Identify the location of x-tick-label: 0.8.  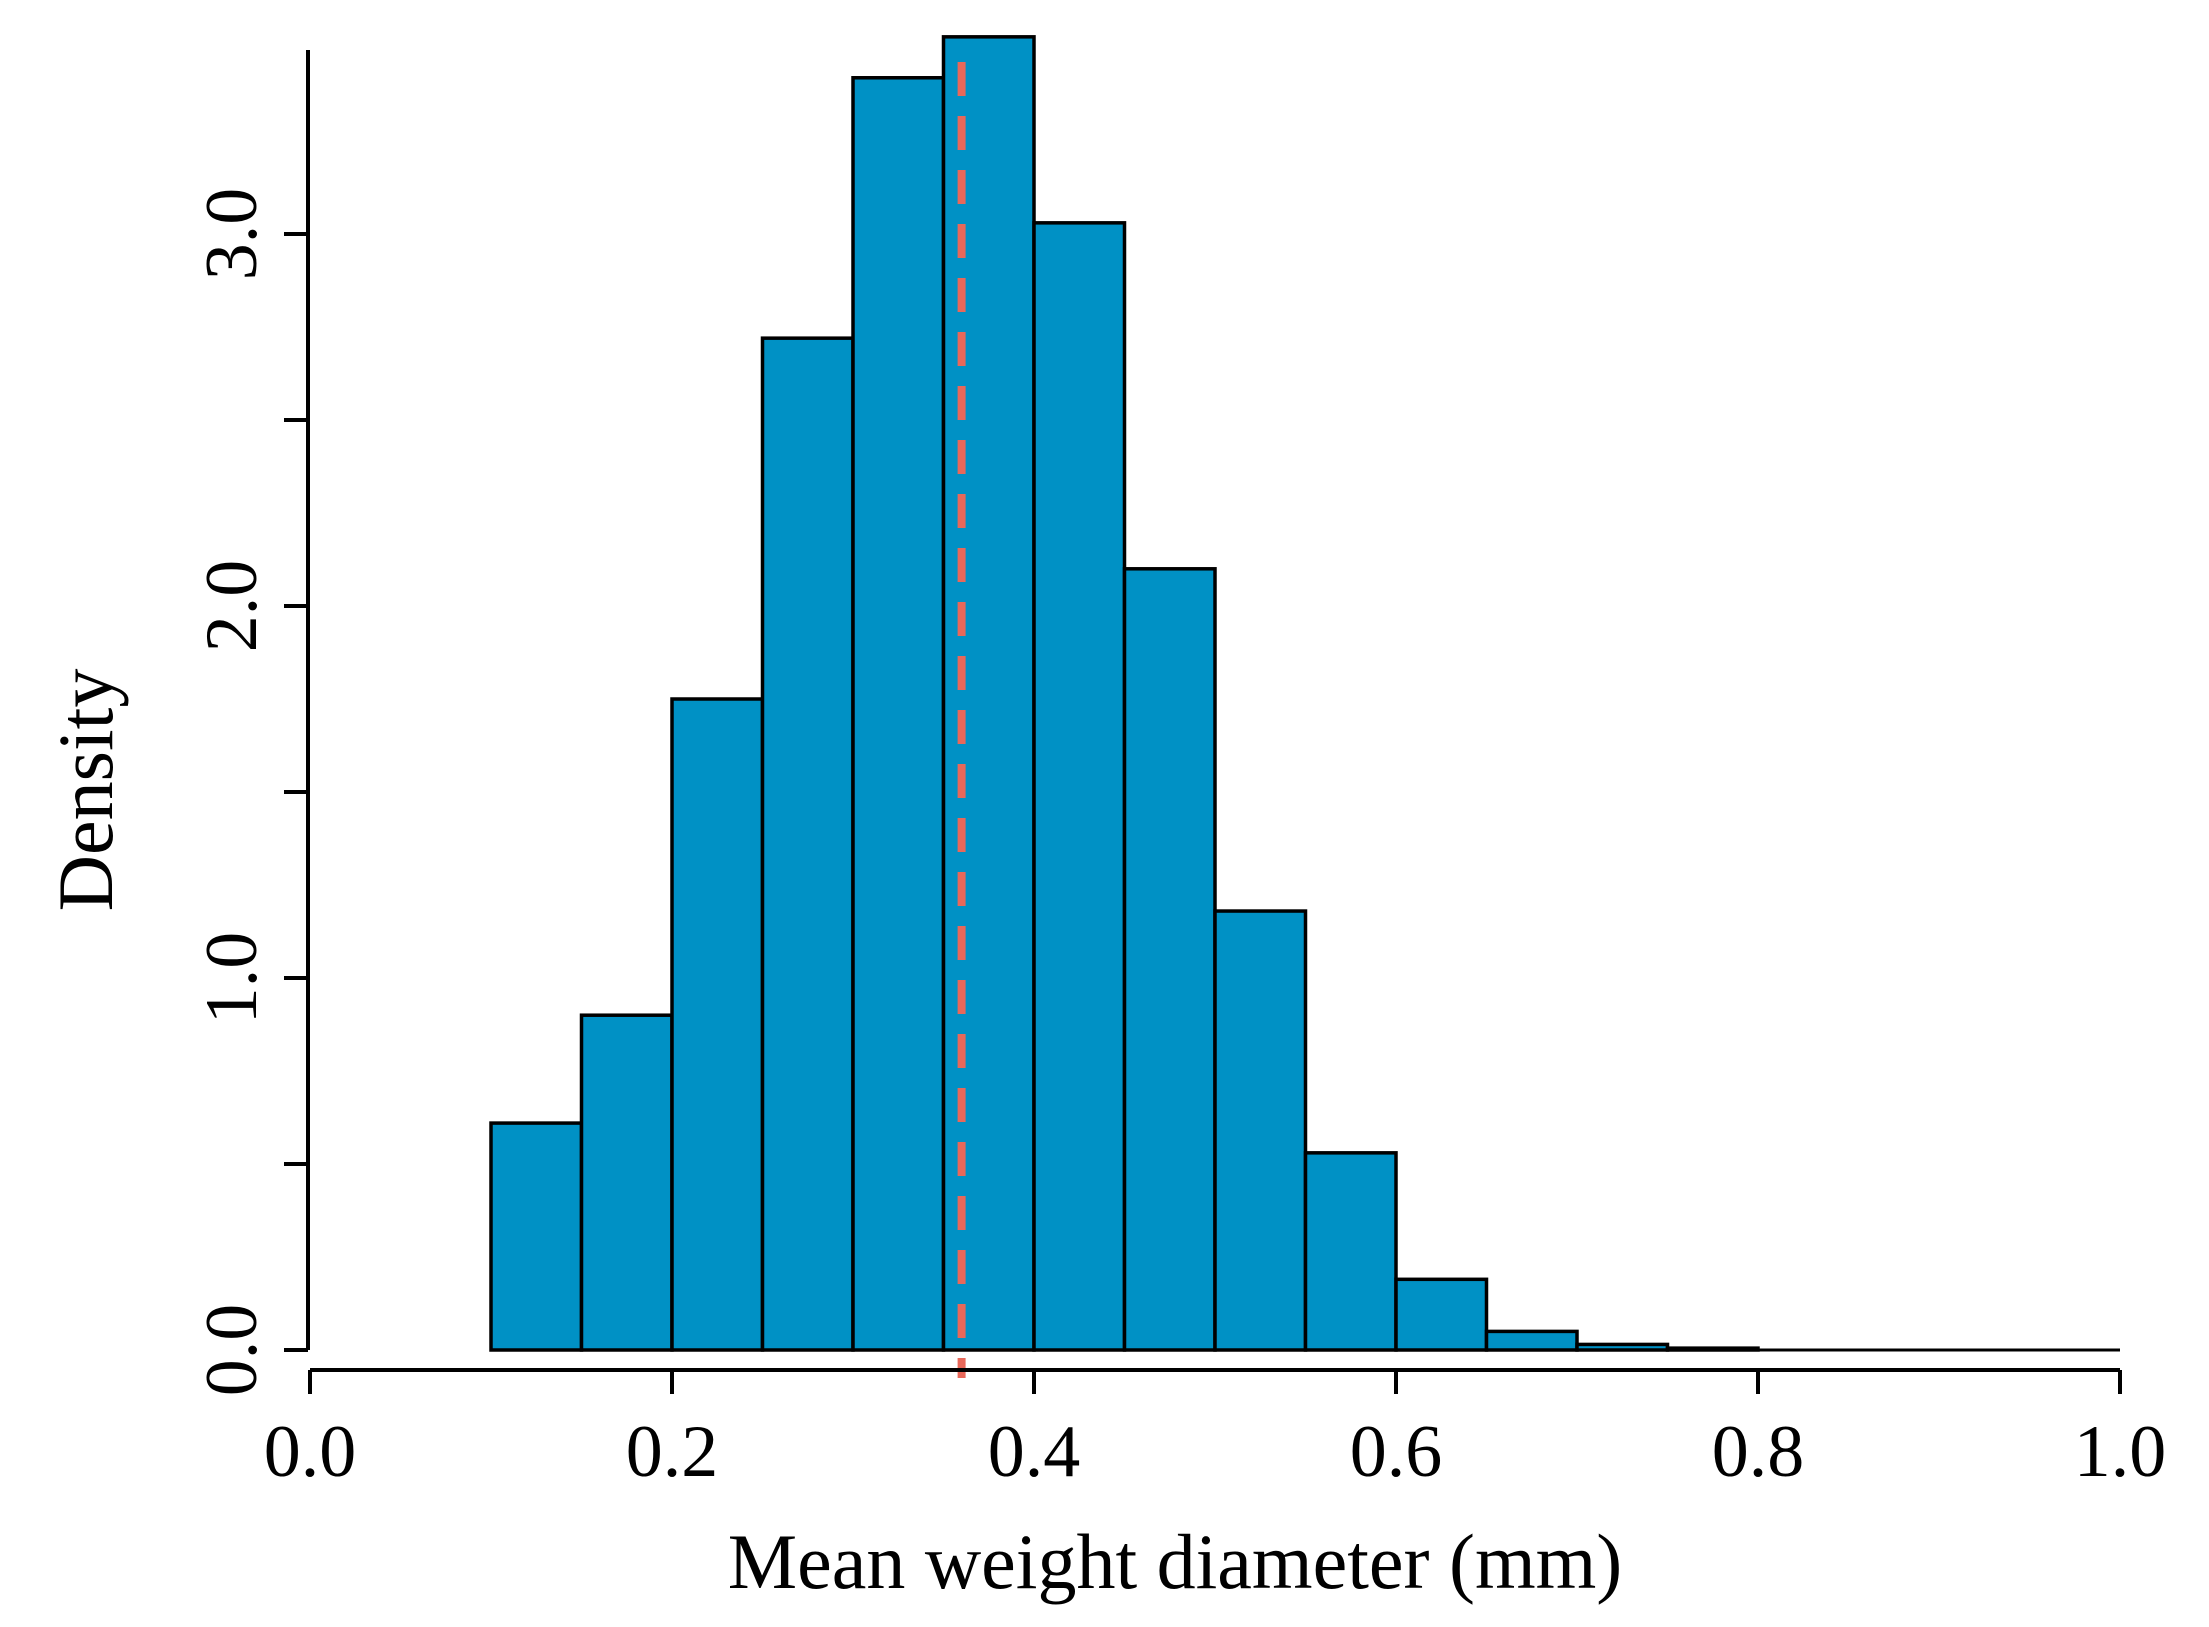
(1758, 1452).